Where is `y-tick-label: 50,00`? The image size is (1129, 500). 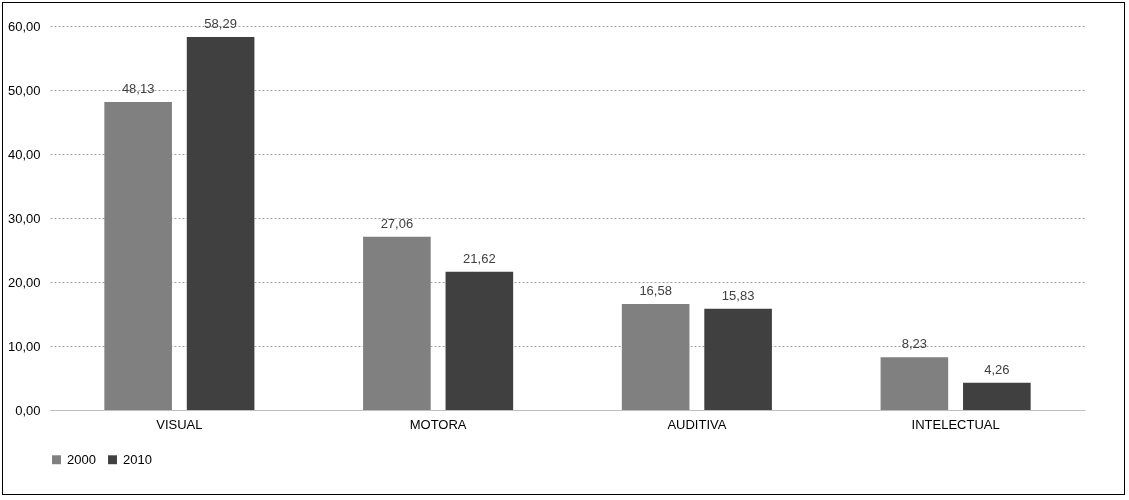 y-tick-label: 50,00 is located at coordinates (24, 90).